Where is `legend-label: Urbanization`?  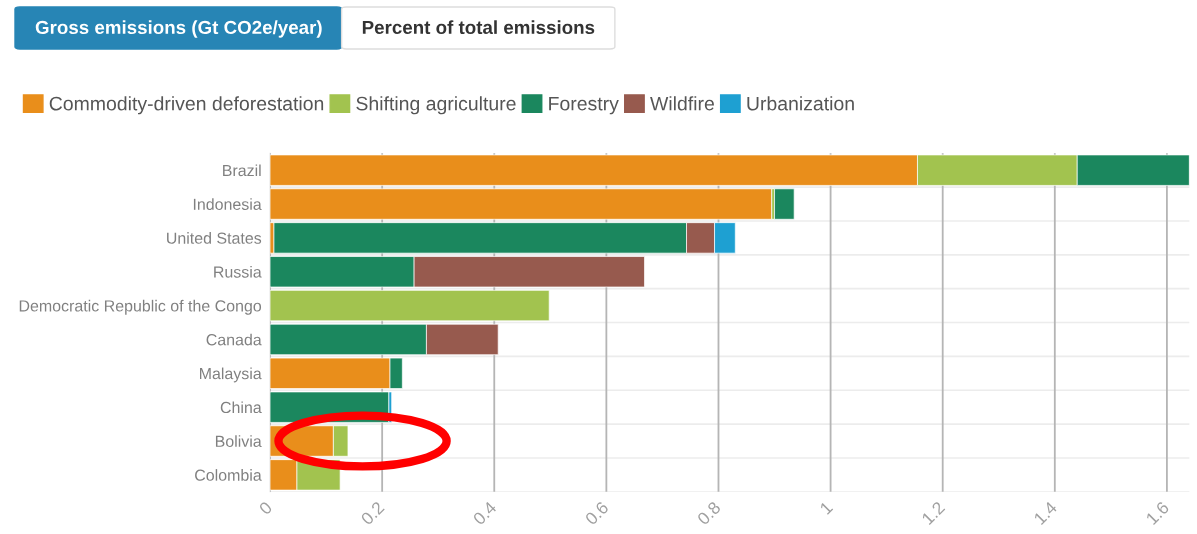
legend-label: Urbanization is located at coordinates (800, 103).